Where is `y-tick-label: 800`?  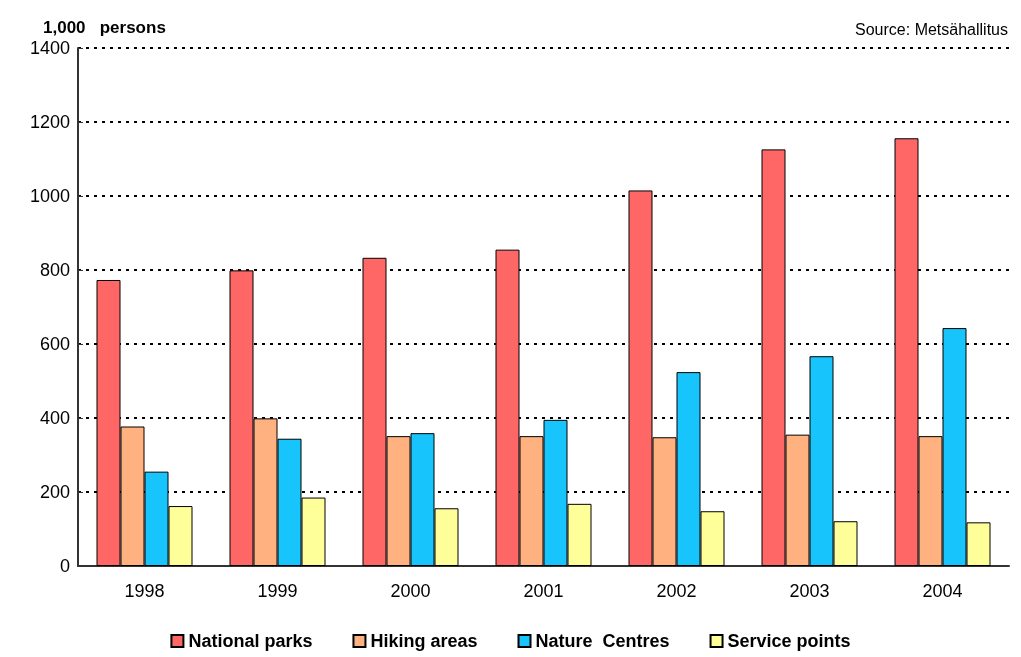 y-tick-label: 800 is located at coordinates (54, 270).